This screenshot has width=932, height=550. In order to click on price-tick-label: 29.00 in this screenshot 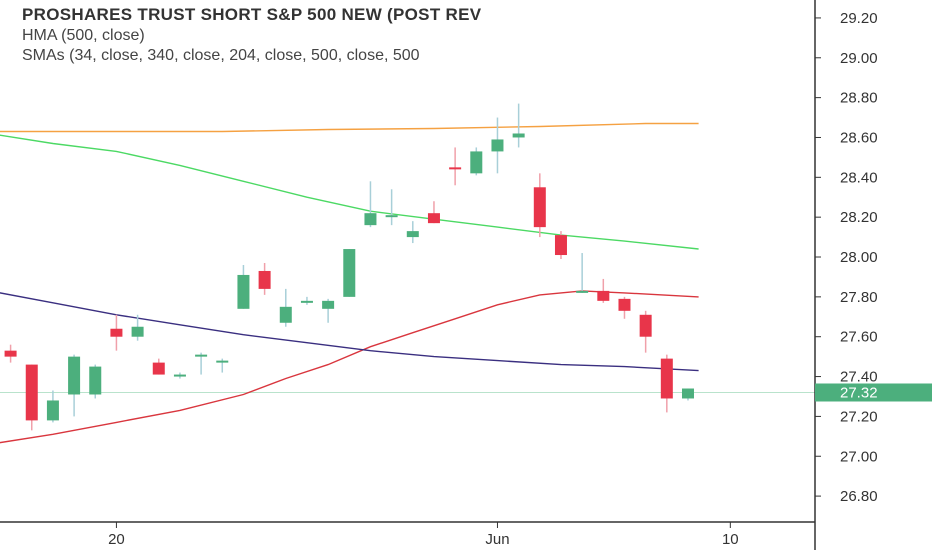, I will do `click(859, 58)`.